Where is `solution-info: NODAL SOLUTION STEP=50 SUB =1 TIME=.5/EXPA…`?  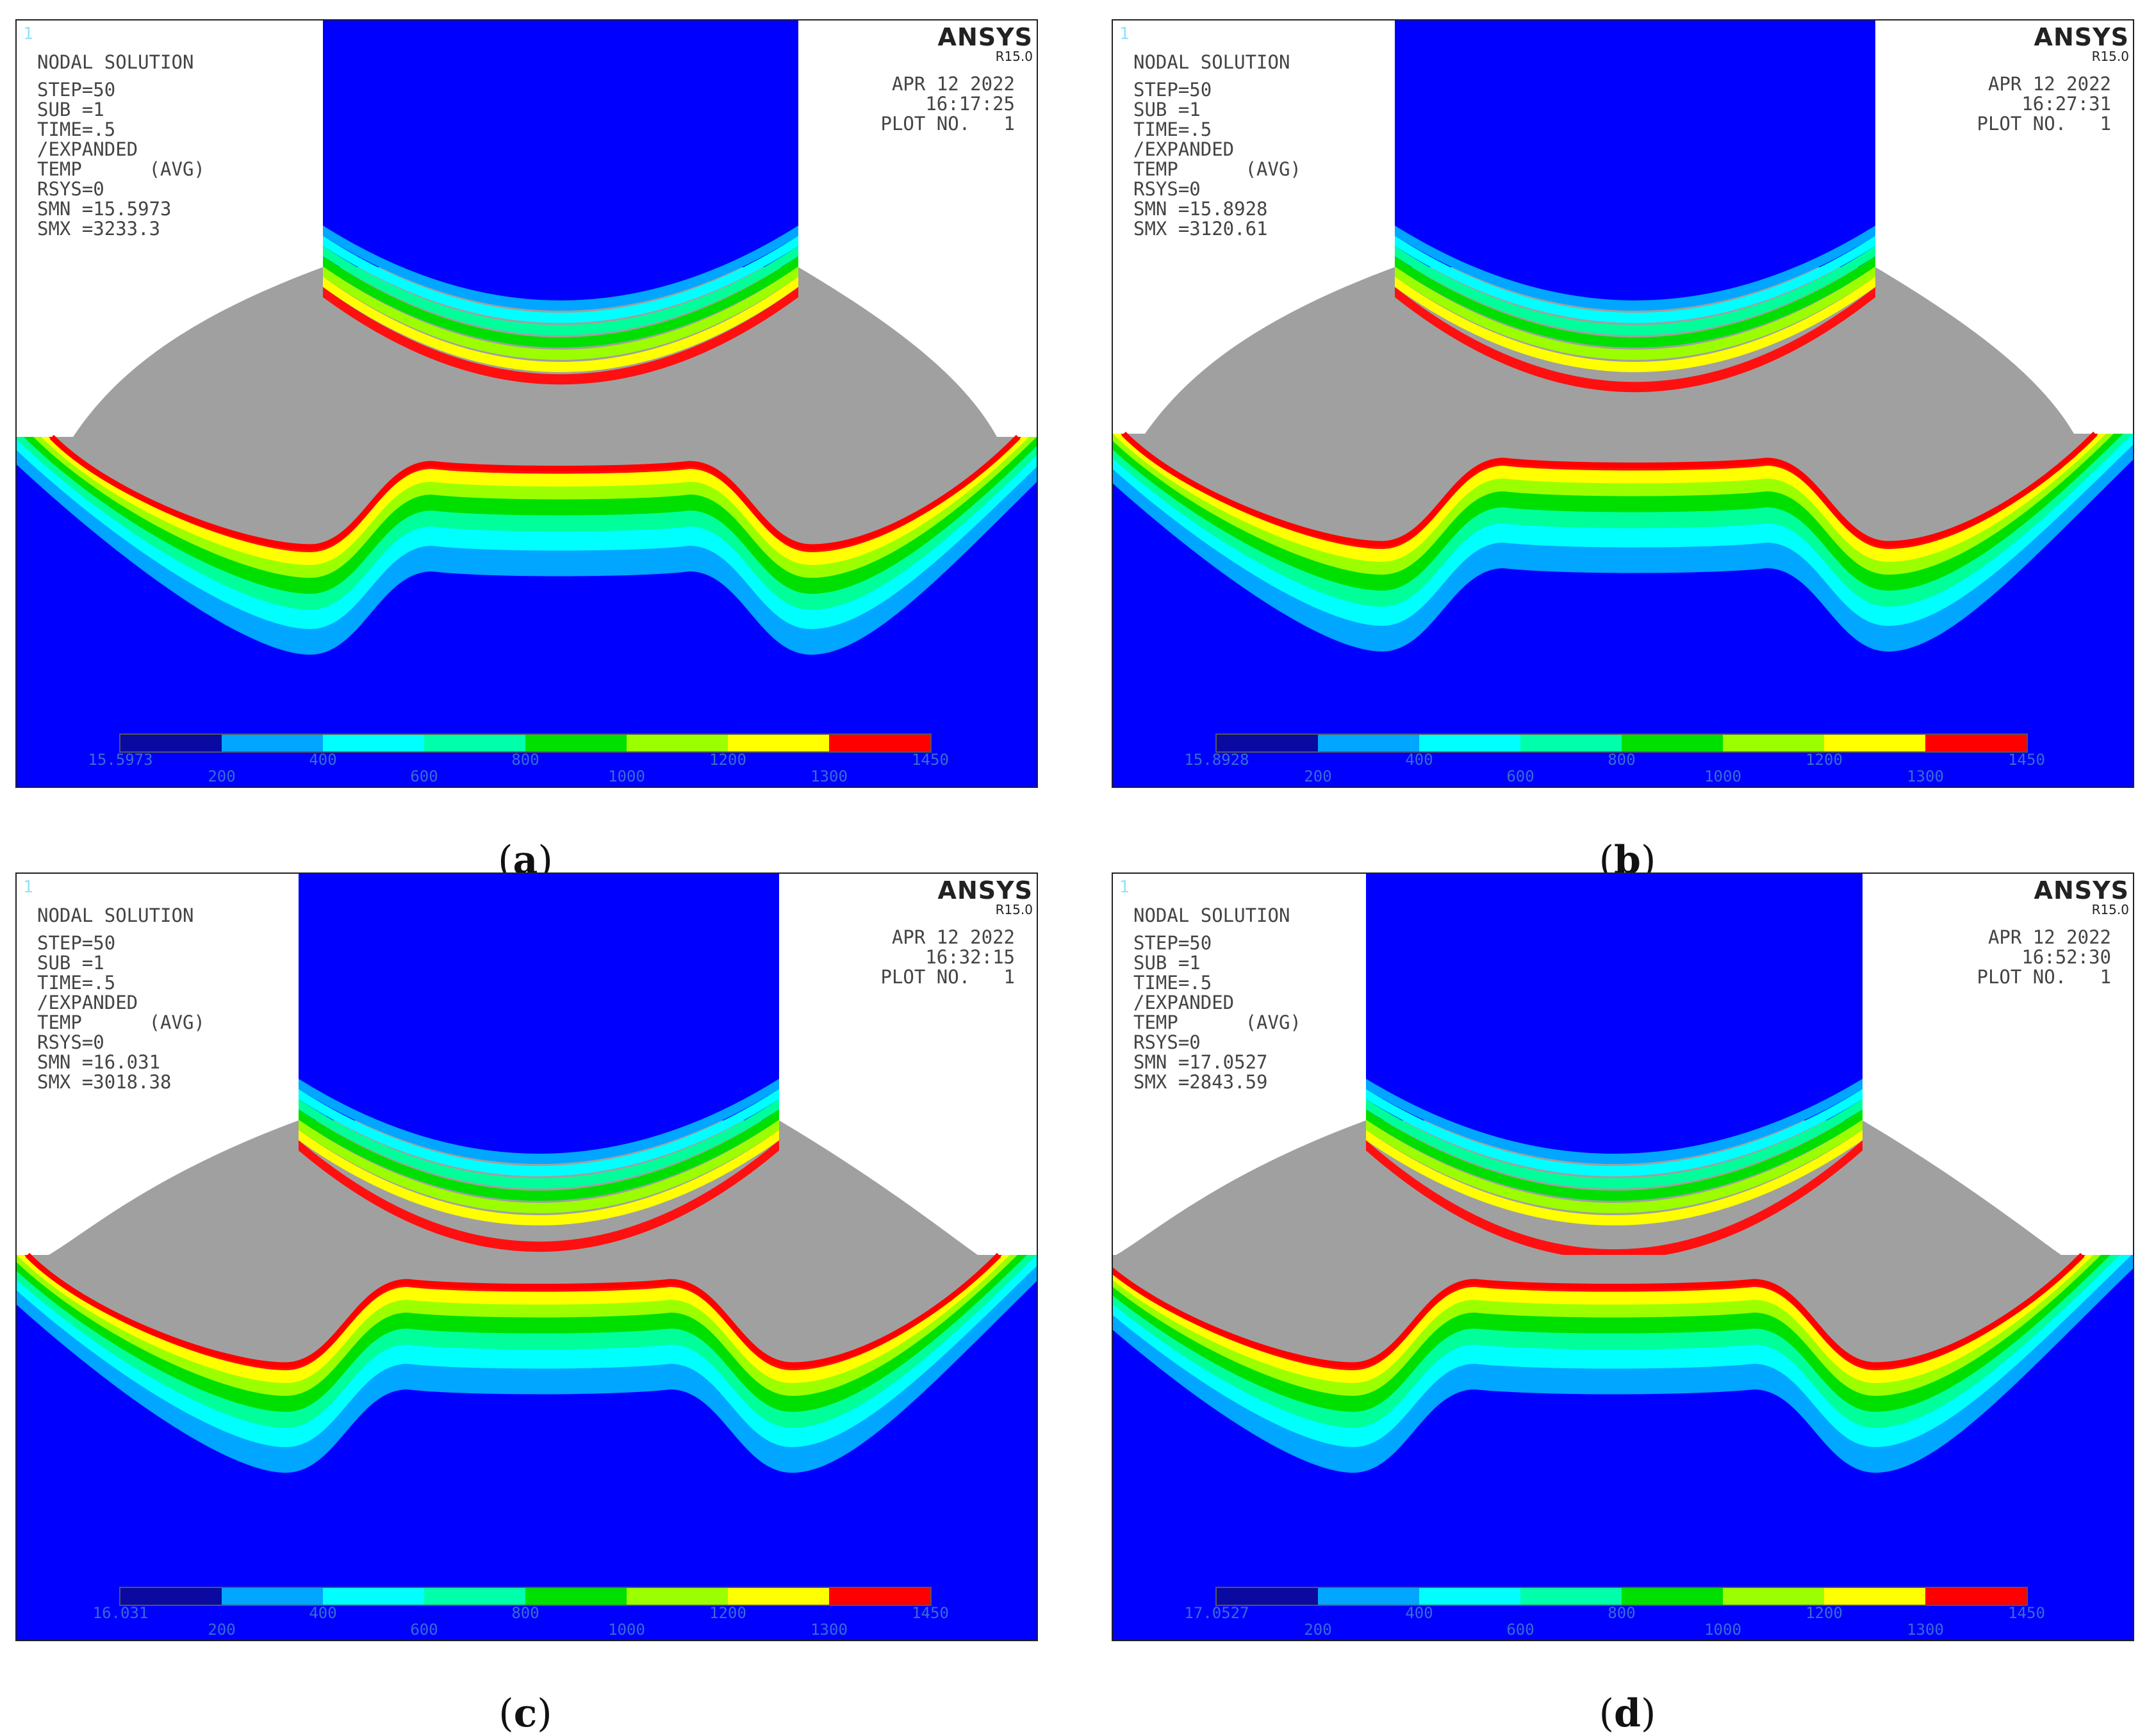 solution-info: NODAL SOLUTION STEP=50 SUB =1 TIME=.5/EXPA… is located at coordinates (121, 999).